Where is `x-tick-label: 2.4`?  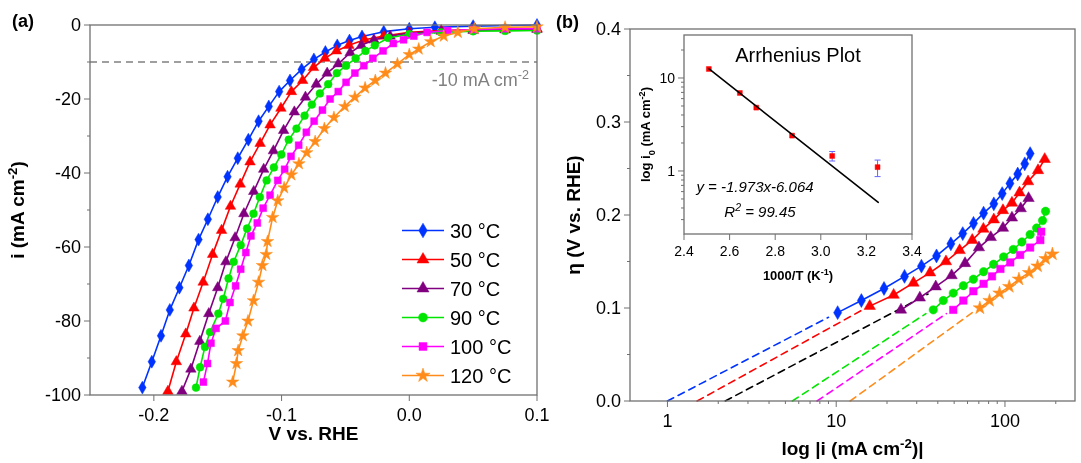
x-tick-label: 2.4 is located at coordinates (684, 251).